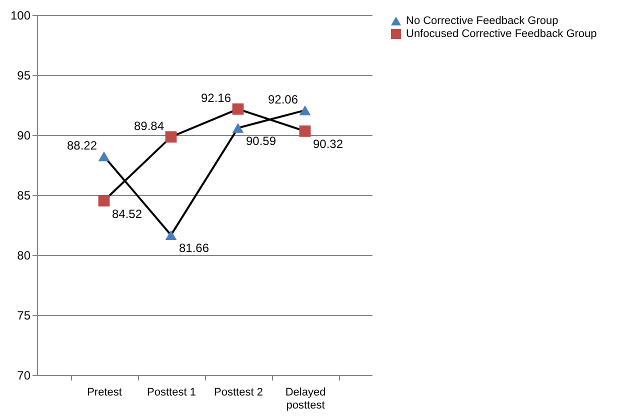 The height and width of the screenshot is (420, 621). Describe the element at coordinates (24, 135) in the screenshot. I see `y-tick-label: 90` at that location.